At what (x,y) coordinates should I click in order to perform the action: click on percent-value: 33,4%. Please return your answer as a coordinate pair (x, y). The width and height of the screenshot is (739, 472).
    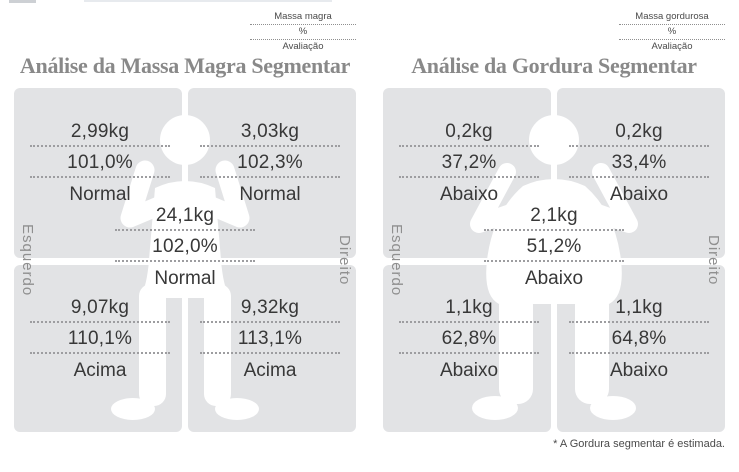
    Looking at the image, I should click on (639, 163).